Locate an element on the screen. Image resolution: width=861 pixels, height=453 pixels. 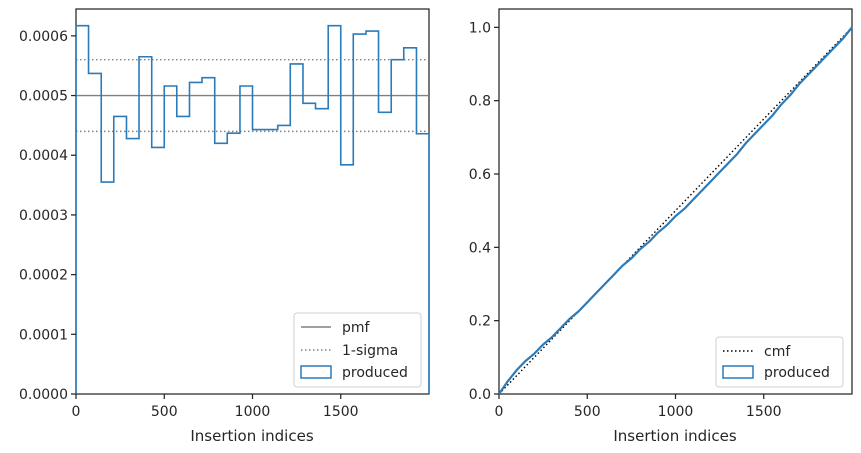
left-legend: pmf 1-sigma produced is located at coordinates (357, 350).